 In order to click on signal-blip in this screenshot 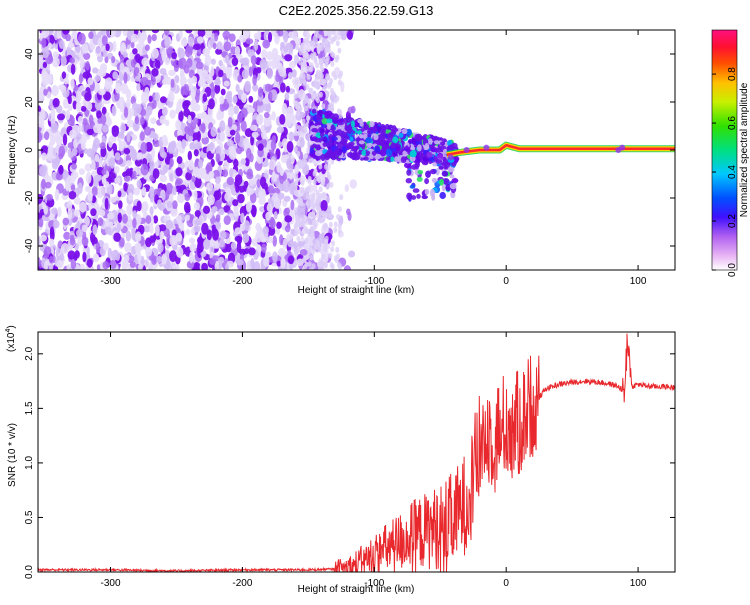, I will do `click(466, 150)`.